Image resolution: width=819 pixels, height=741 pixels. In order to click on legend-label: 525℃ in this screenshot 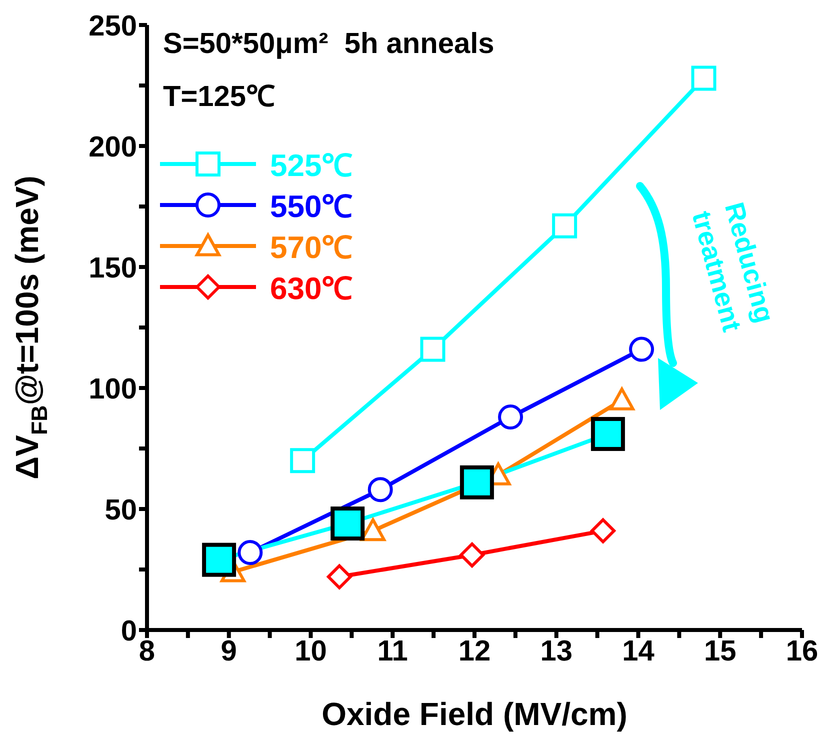, I will do `click(311, 165)`.